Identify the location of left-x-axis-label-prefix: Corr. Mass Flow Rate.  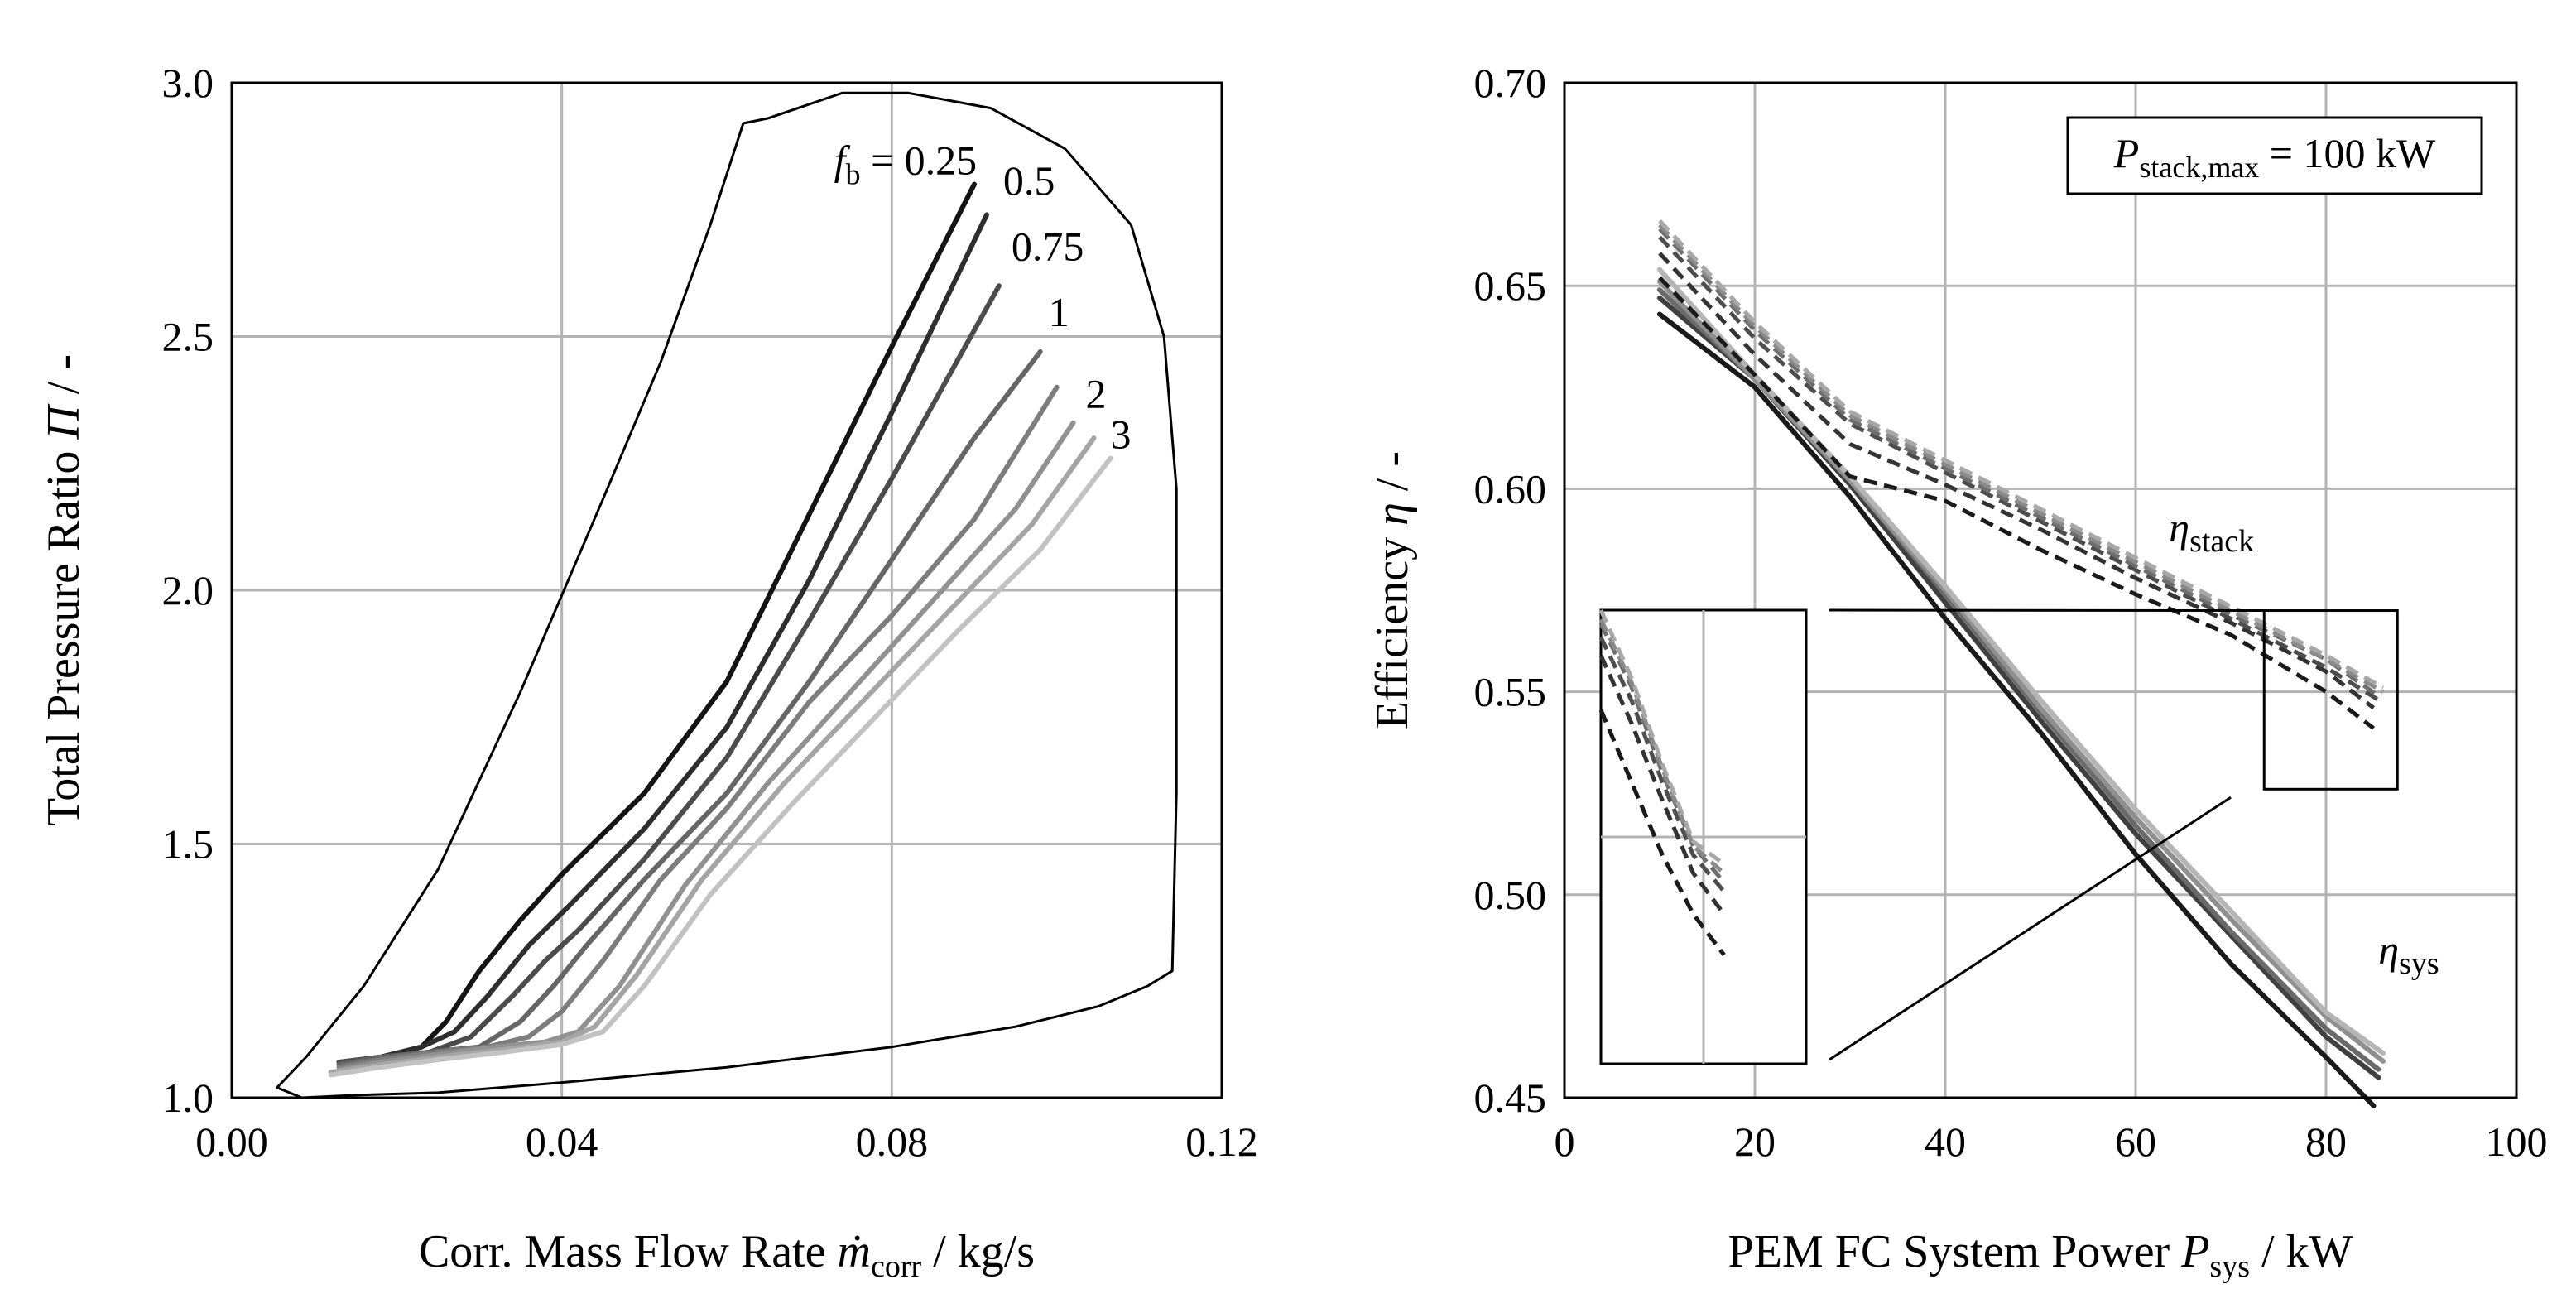
(628, 1251).